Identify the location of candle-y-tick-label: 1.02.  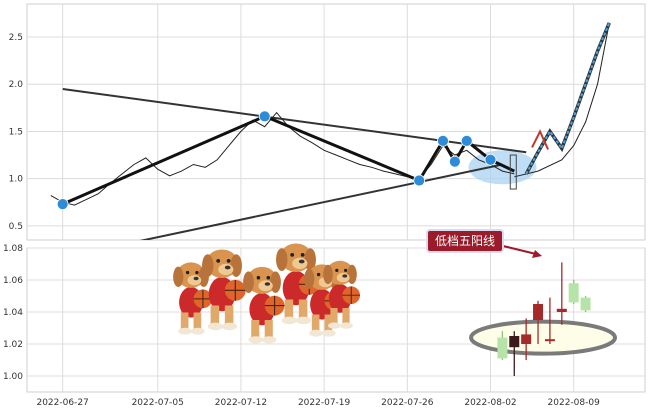
(13, 345).